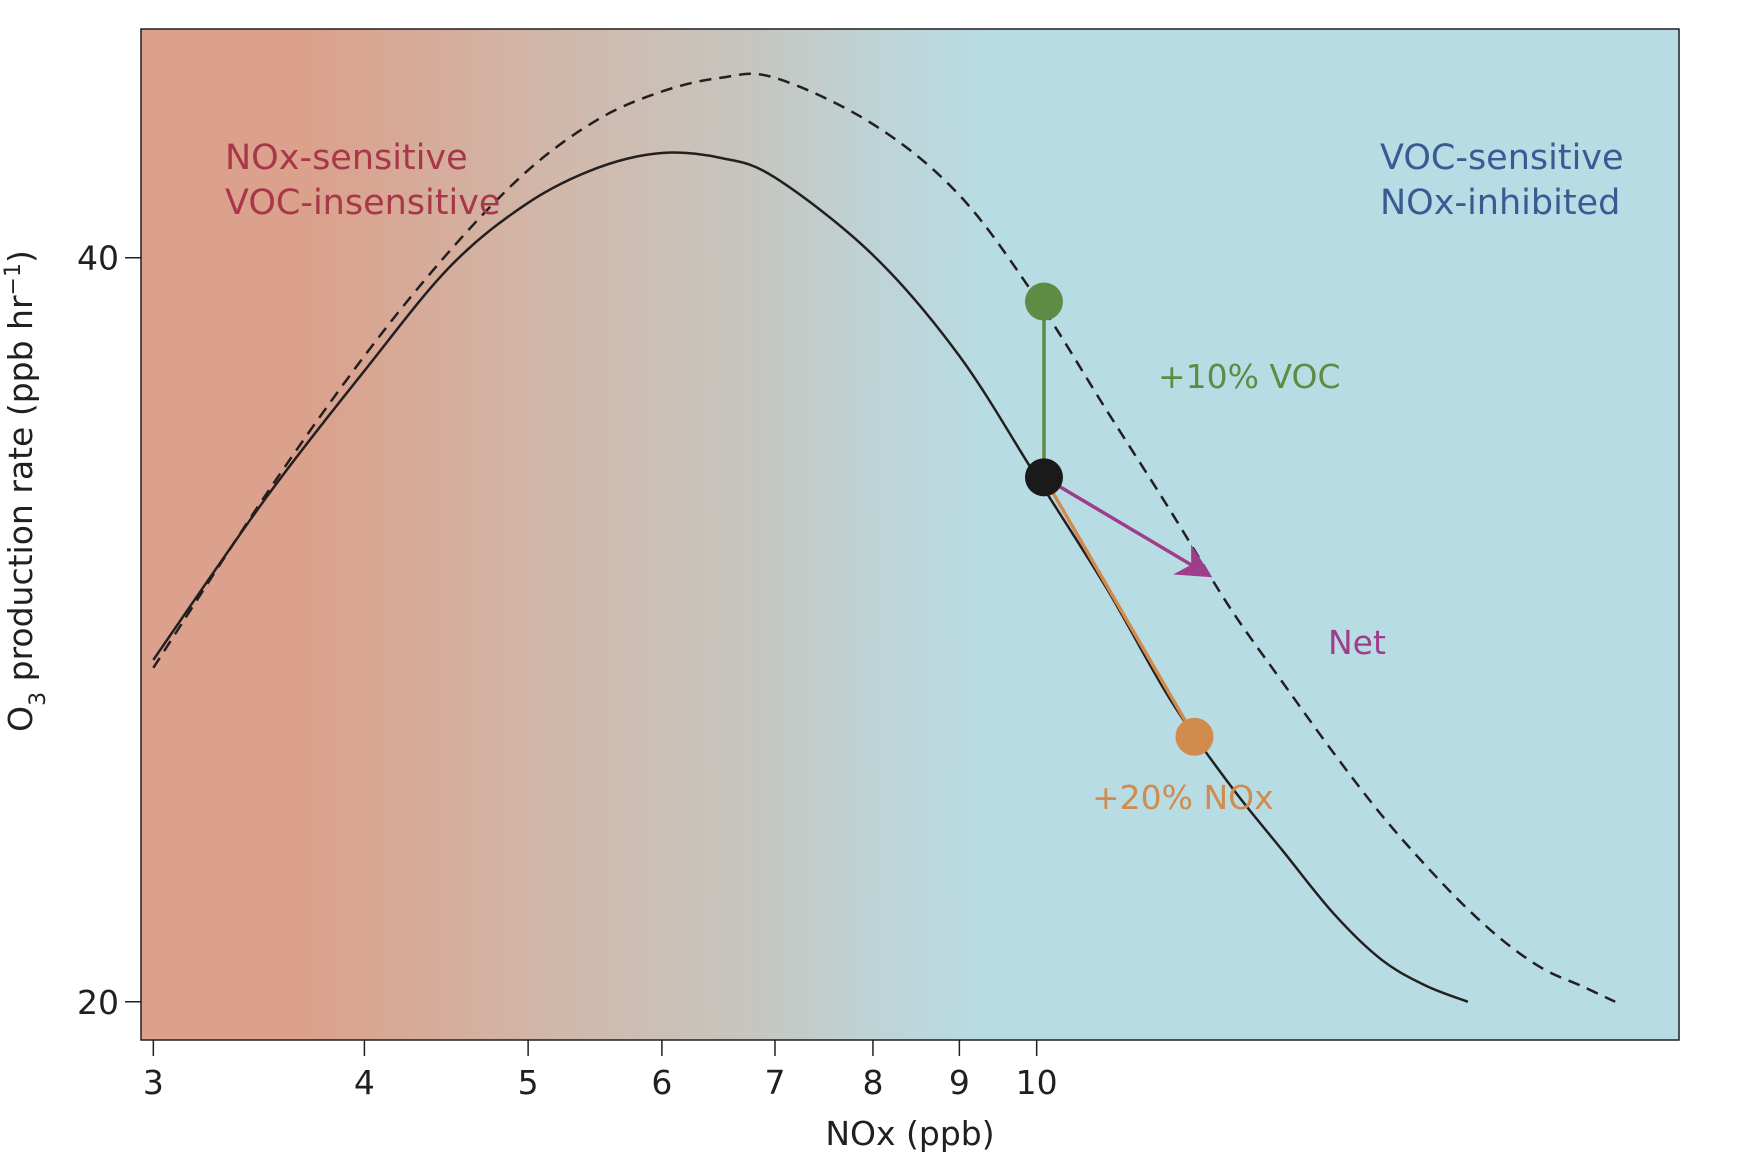  I want to click on right-region-label-line2: NOx-inhibited, so click(1500, 203).